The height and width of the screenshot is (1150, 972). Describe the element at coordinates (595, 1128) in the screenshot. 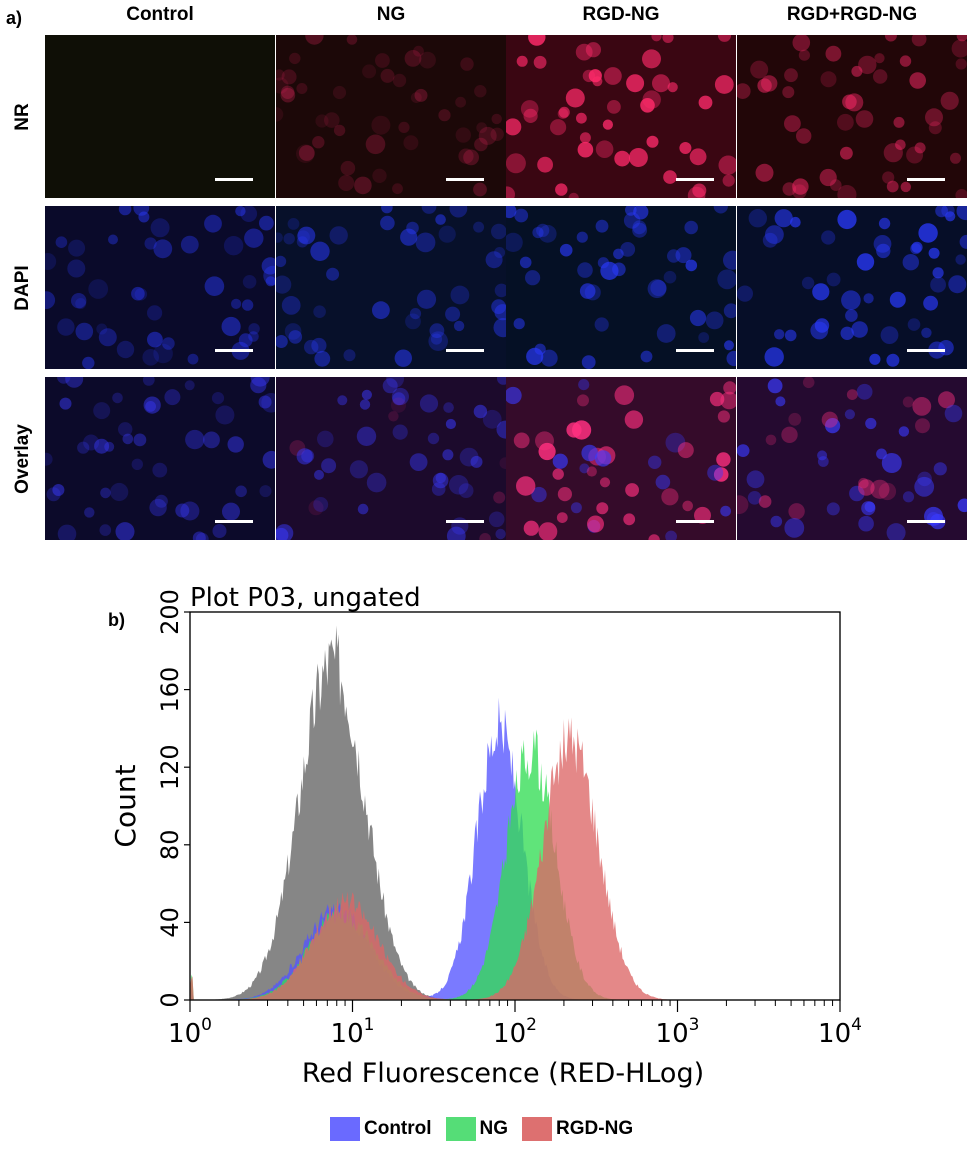

I see `legend-label-rgd-ng: RGD-NG` at that location.